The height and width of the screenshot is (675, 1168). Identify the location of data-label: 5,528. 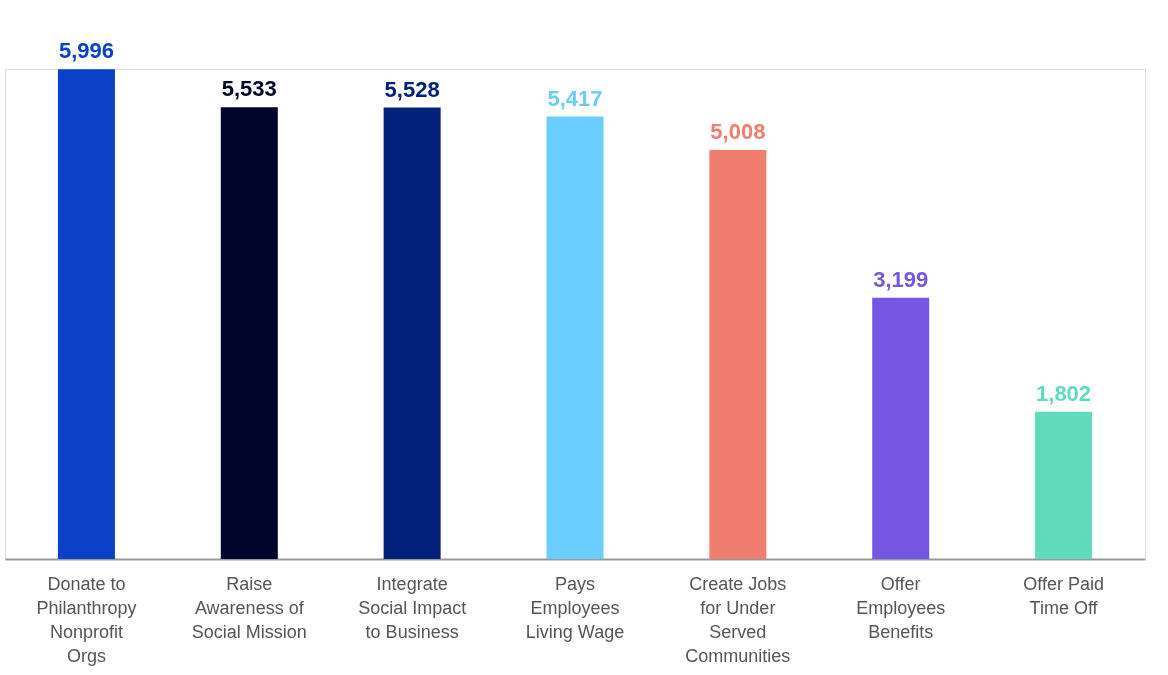
(412, 89).